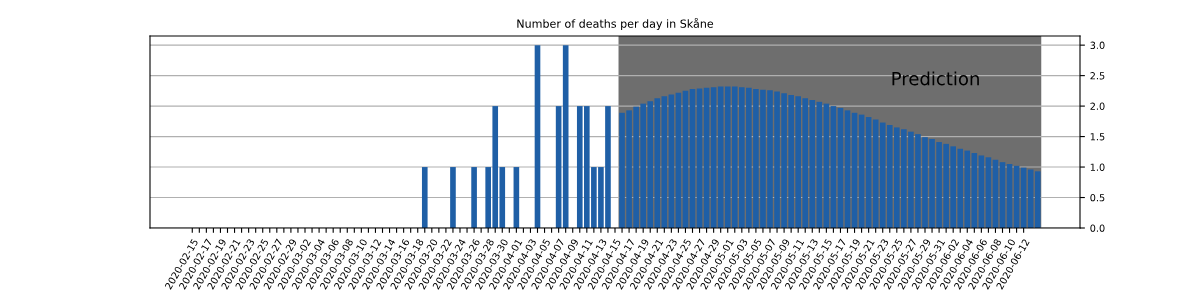 The image size is (1200, 300). Describe the element at coordinates (1097, 167) in the screenshot. I see `y-tick-label: 1.0` at that location.